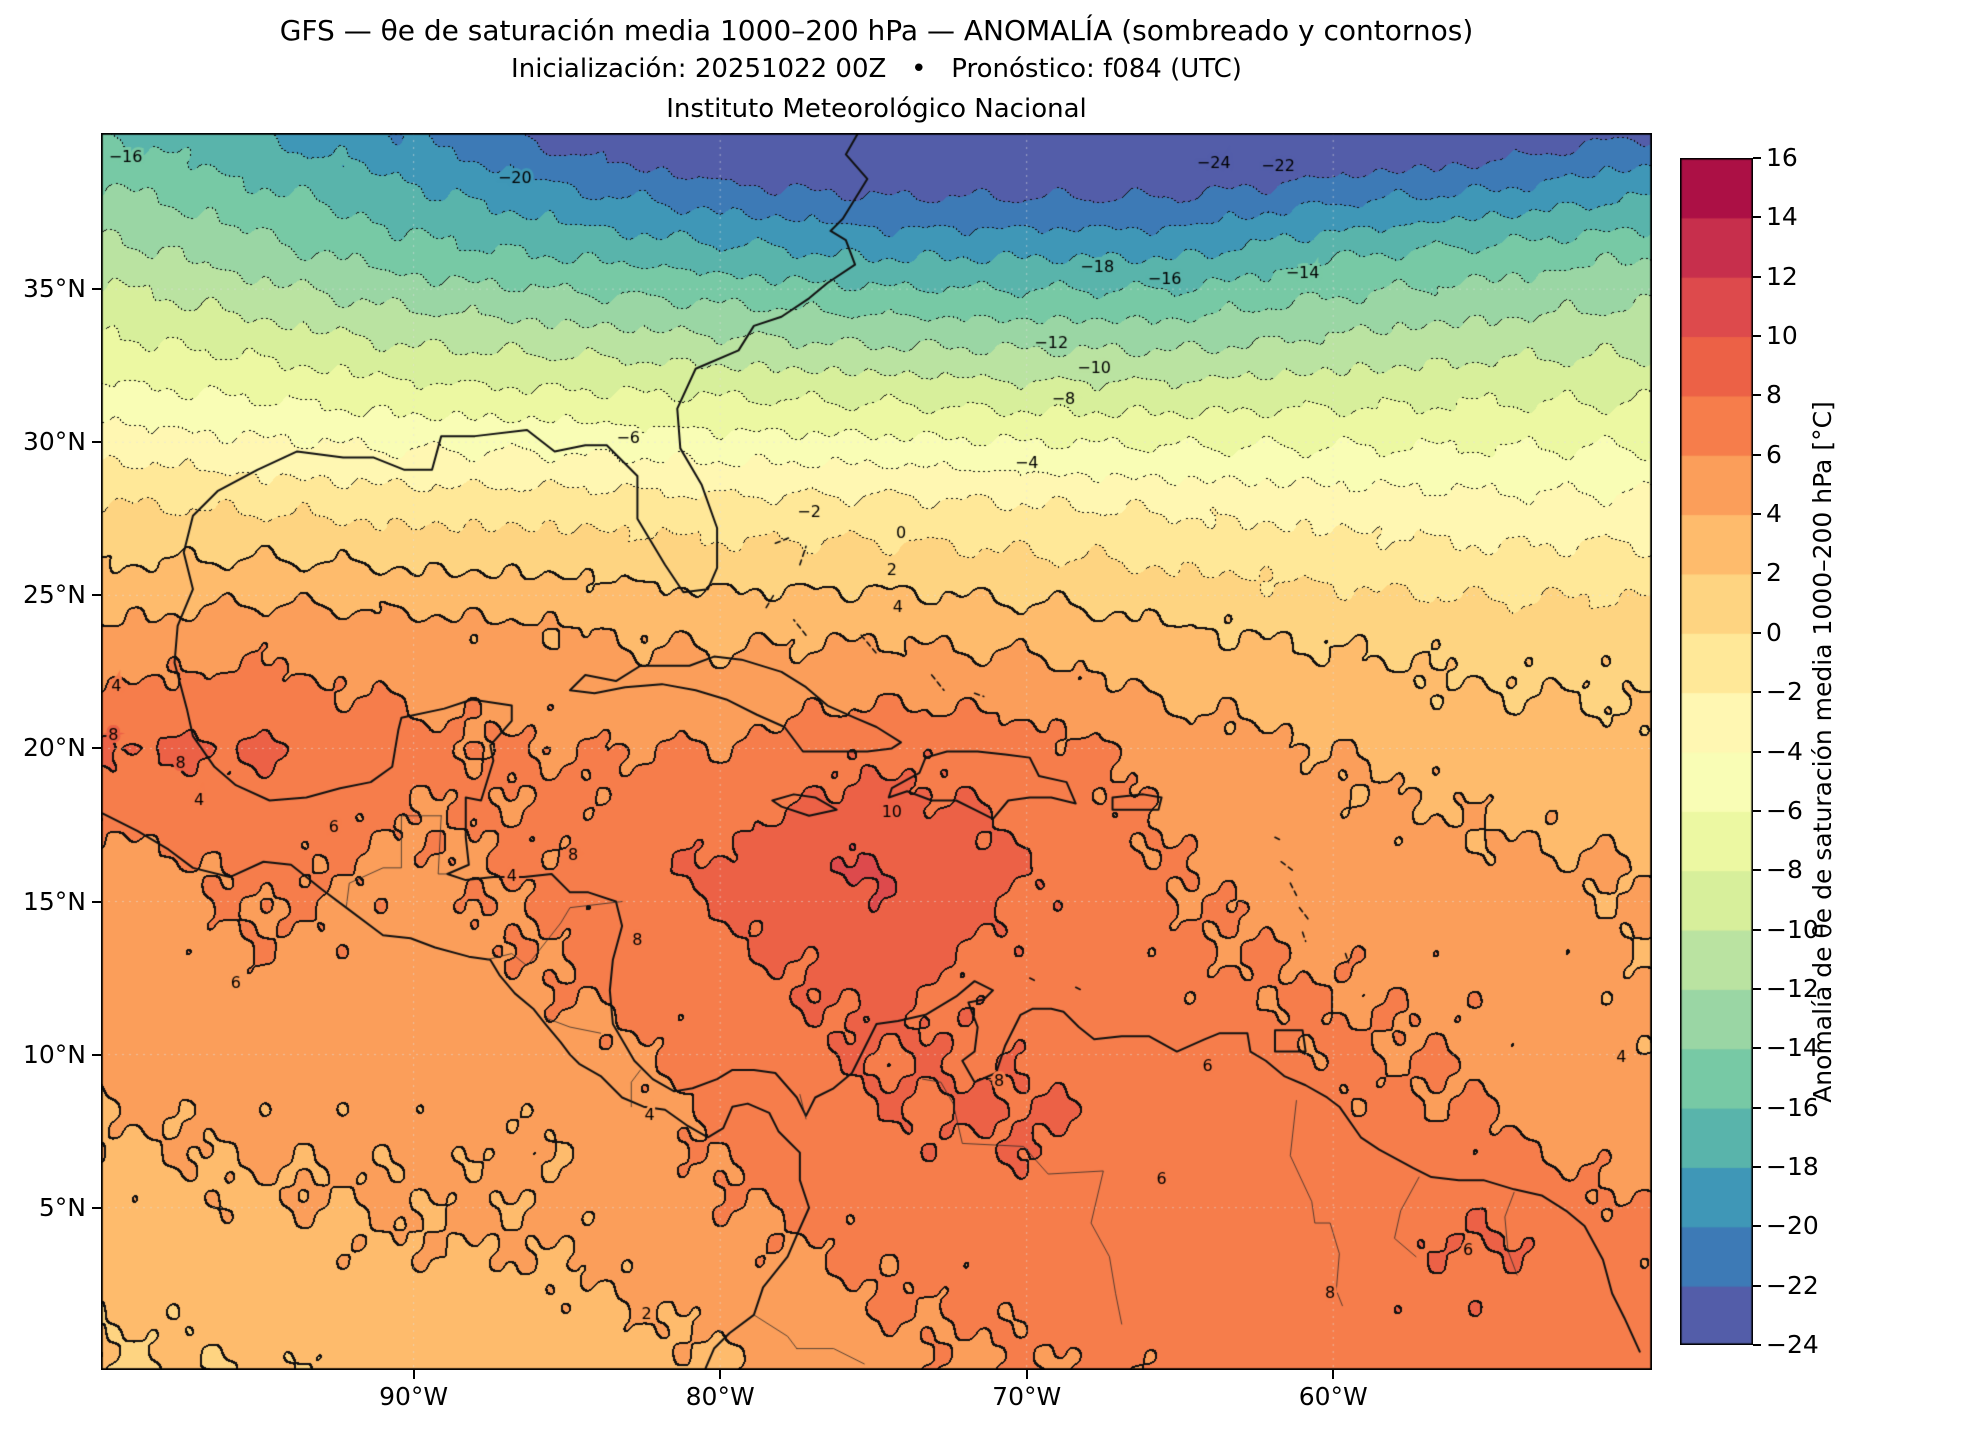 This screenshot has width=1980, height=1440. I want to click on colorbar-tick-label: −6, so click(1784, 810).